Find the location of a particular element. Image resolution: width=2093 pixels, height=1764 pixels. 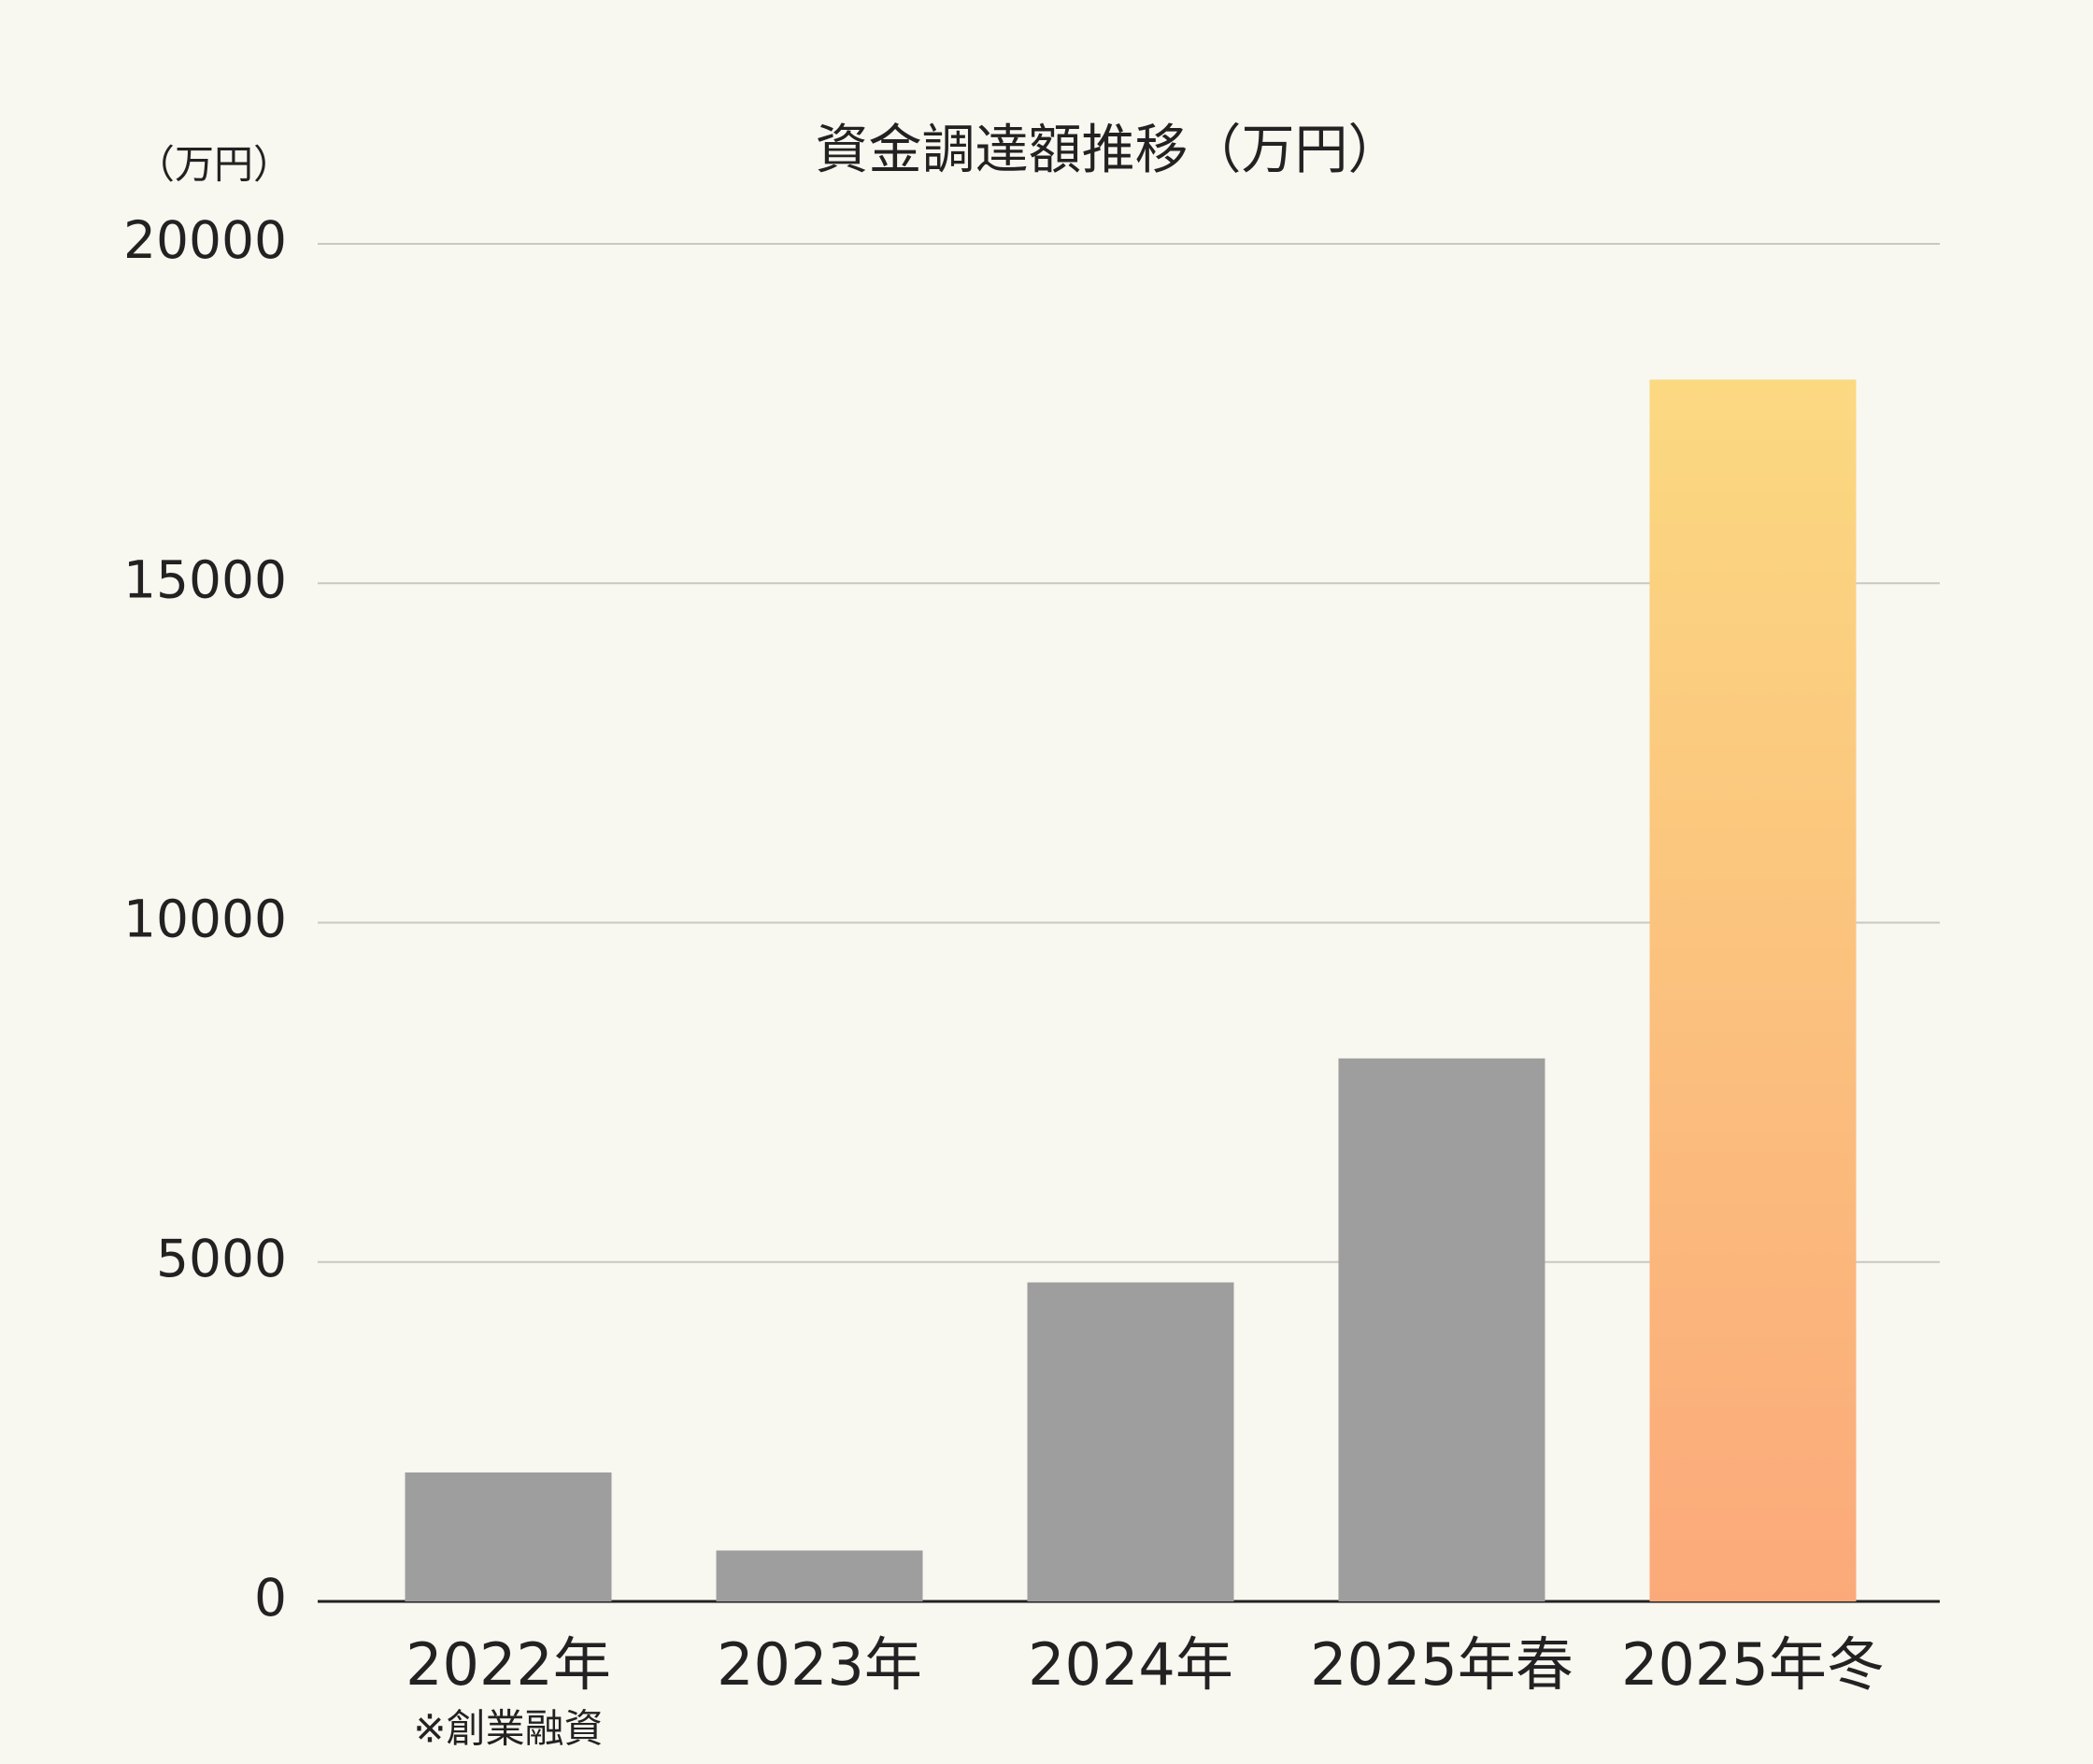

y-tick-label: 5000 is located at coordinates (221, 1258).